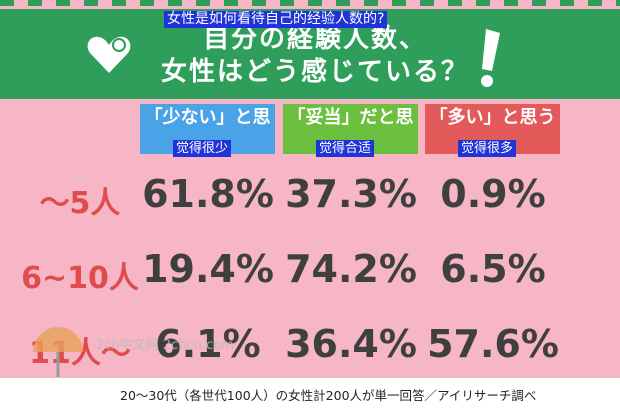 This screenshot has width=620, height=413. Describe the element at coordinates (202, 148) in the screenshot. I see `column-header-translation: 觉得很少` at that location.